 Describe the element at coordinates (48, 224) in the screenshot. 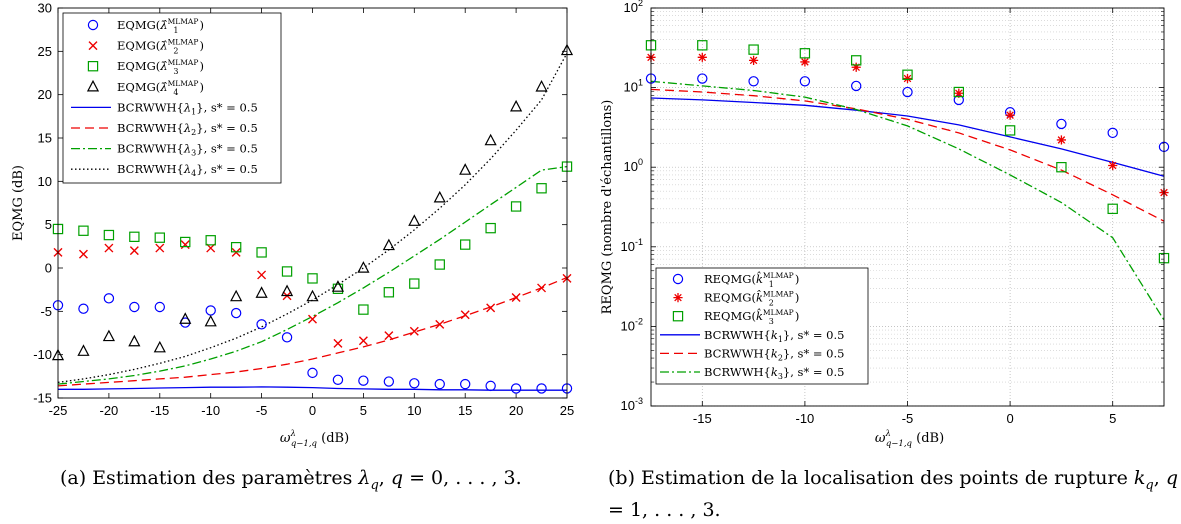

I see `y-tick-label: 5` at that location.